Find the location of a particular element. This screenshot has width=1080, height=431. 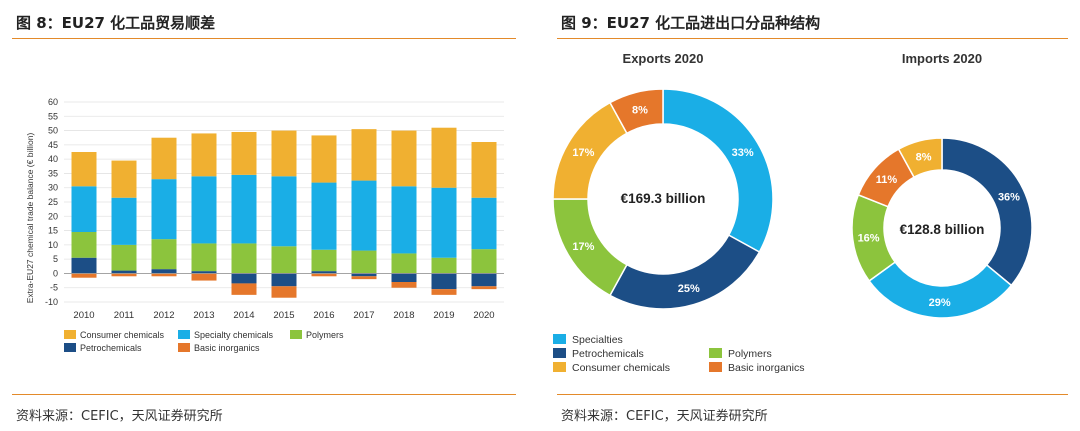

bar-segment-inorganic-2019 is located at coordinates (444, 292).